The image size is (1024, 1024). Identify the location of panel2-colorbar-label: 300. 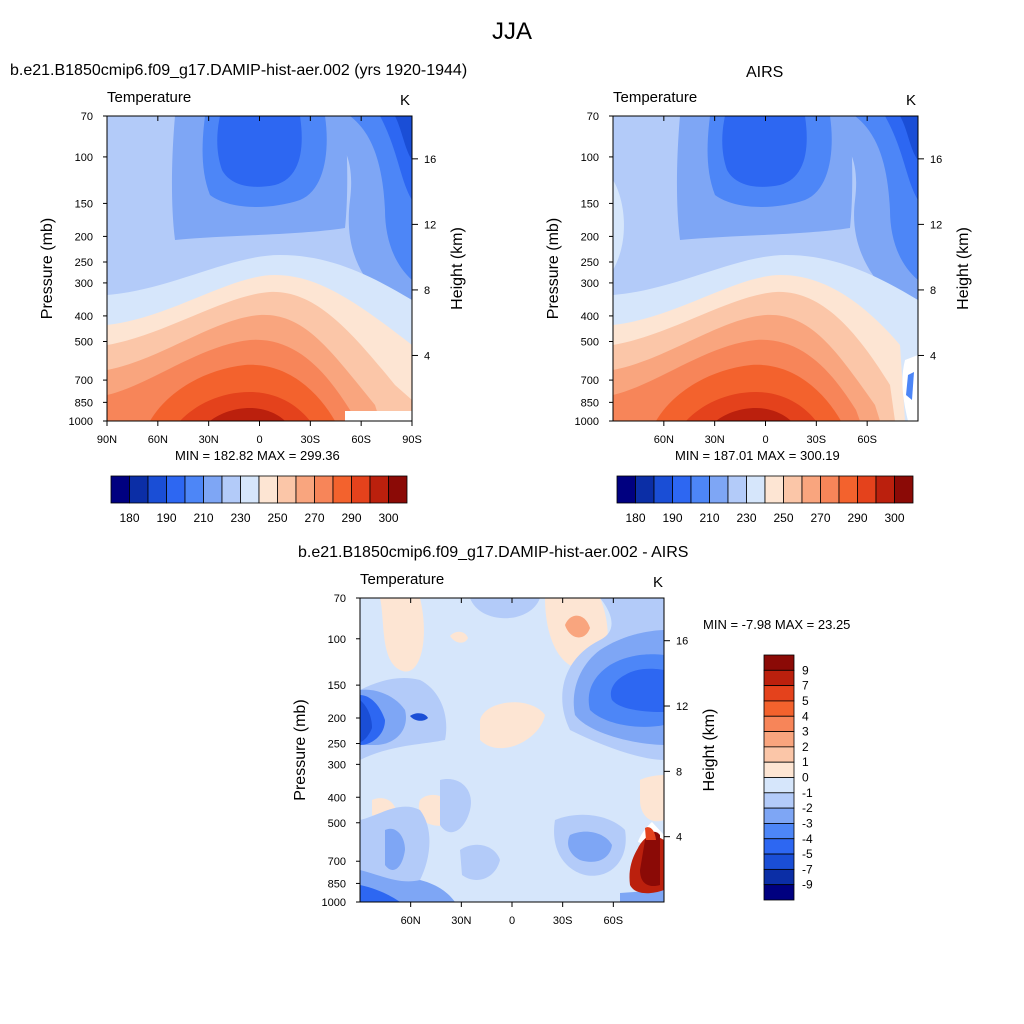
(894, 518).